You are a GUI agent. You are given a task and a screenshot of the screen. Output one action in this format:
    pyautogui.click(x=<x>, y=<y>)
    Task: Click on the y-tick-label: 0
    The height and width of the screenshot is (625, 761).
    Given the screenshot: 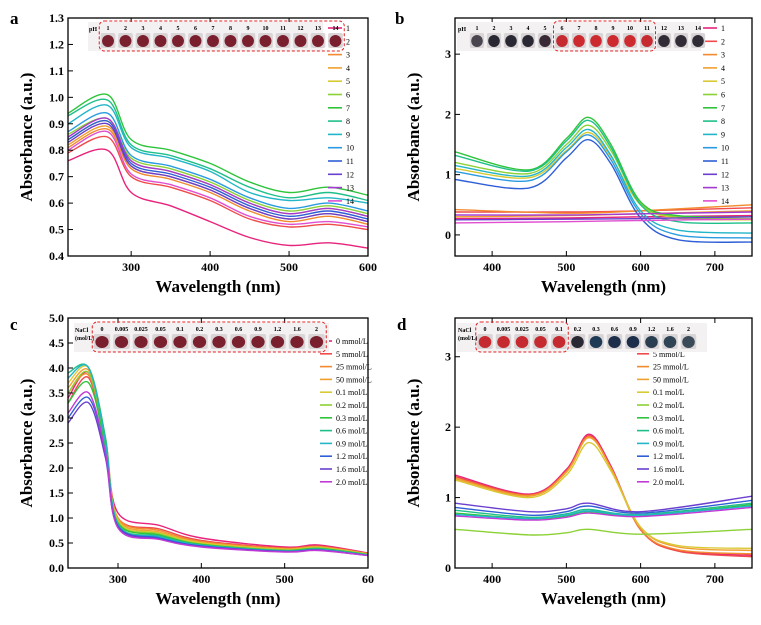 What is the action you would take?
    pyautogui.click(x=448, y=235)
    